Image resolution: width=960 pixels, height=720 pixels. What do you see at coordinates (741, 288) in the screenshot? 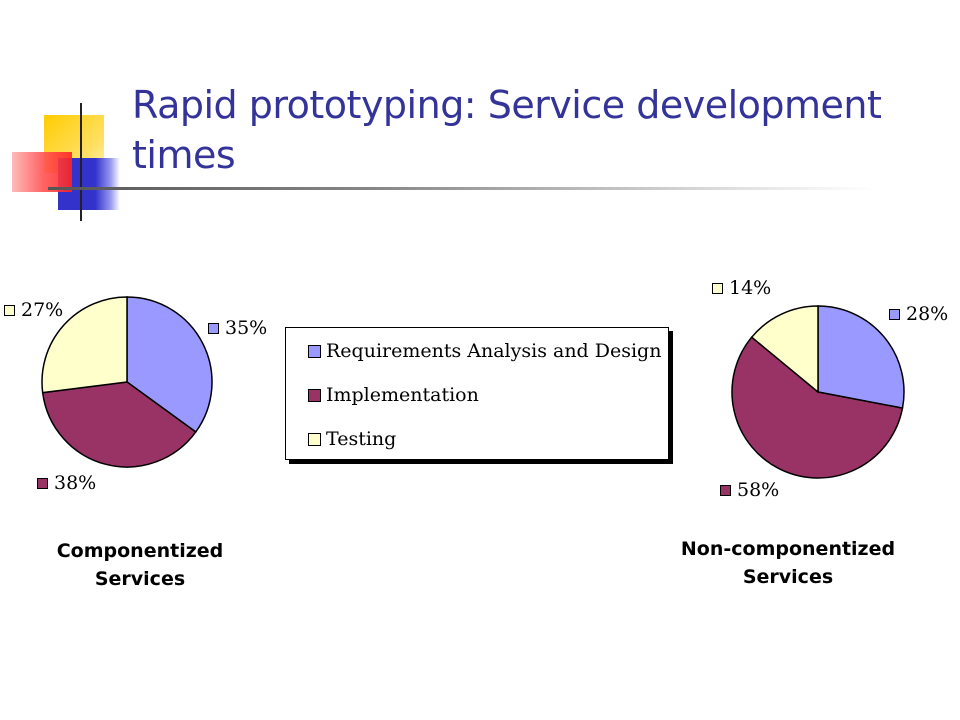
I see `pie-right-label-testing: 14%` at bounding box center [741, 288].